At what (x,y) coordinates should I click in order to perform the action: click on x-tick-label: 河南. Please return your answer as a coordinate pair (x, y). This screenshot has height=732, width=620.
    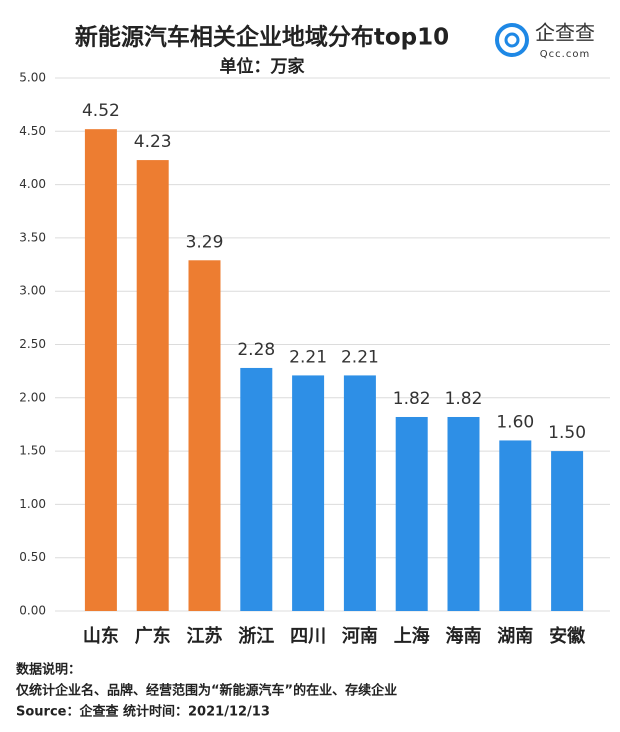
    Looking at the image, I should click on (360, 636).